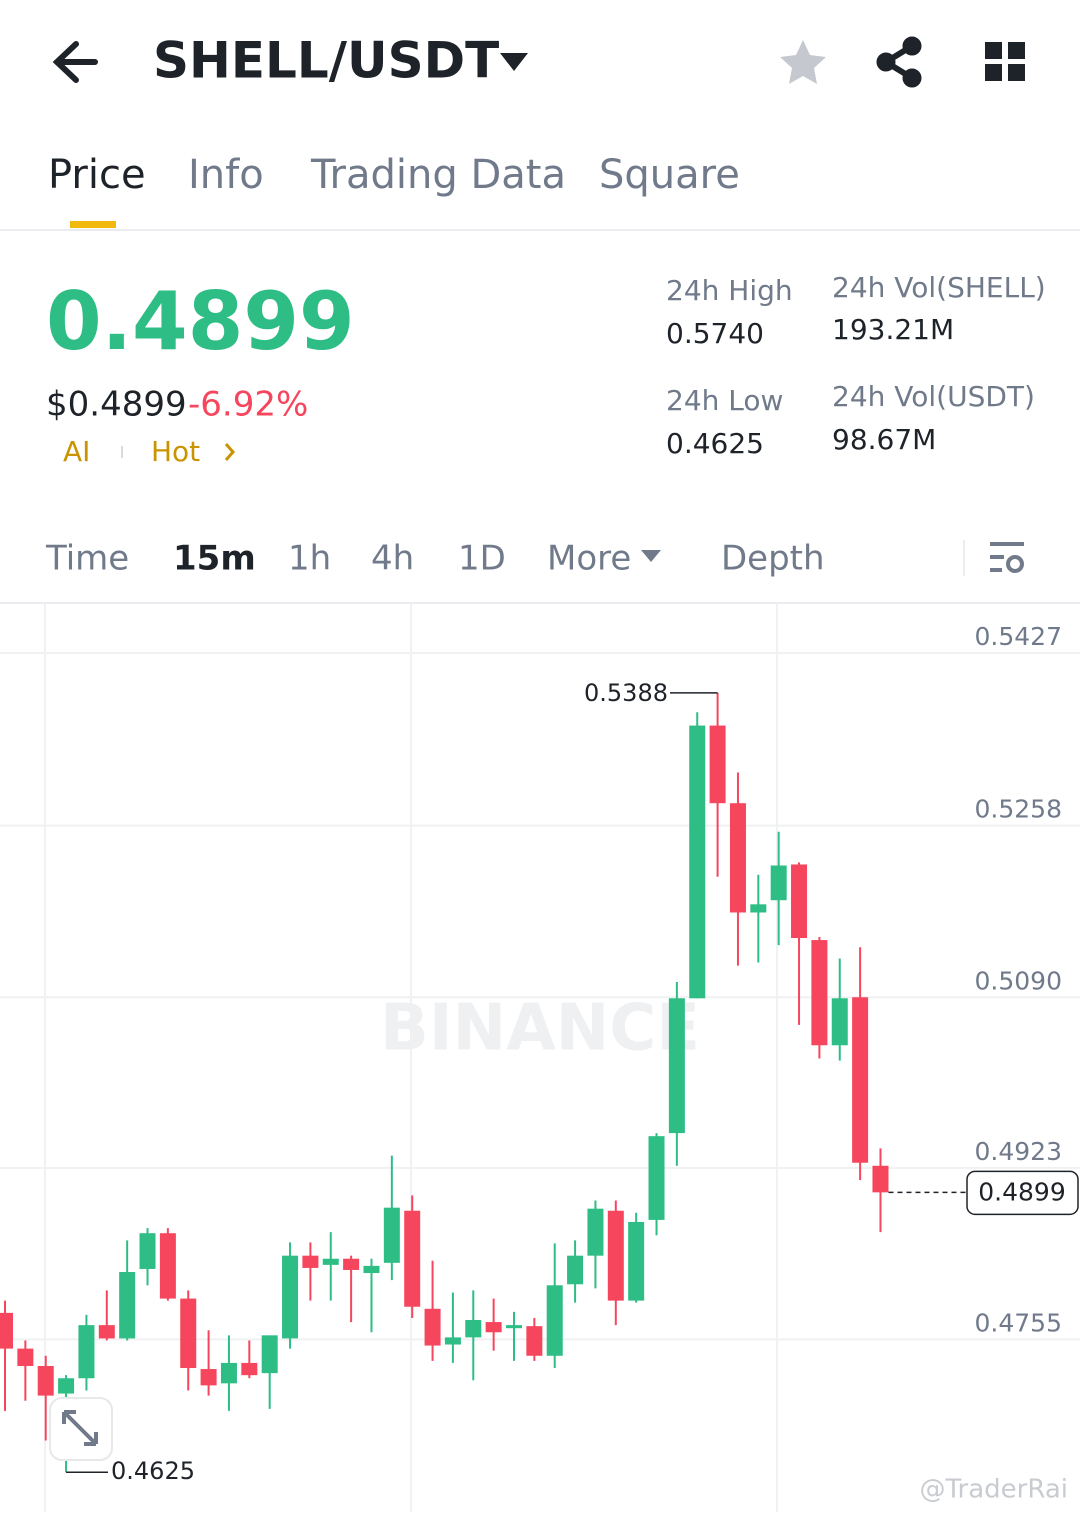 The image size is (1080, 1516). Describe the element at coordinates (75, 62) in the screenshot. I see `back-button` at that location.